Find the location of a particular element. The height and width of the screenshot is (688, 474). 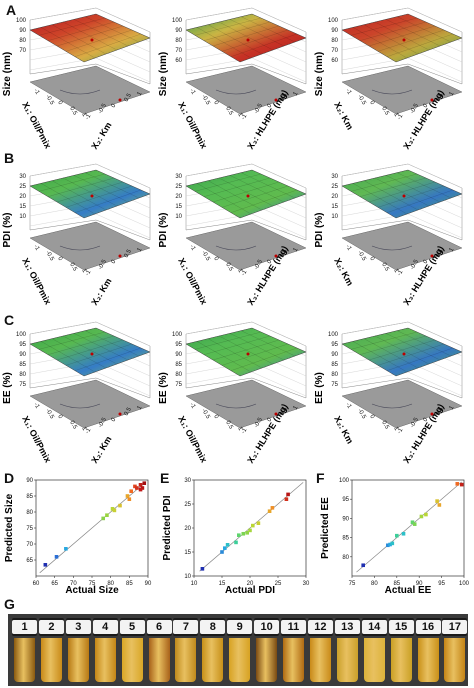

vial-number-label: 8 is located at coordinates (213, 627).